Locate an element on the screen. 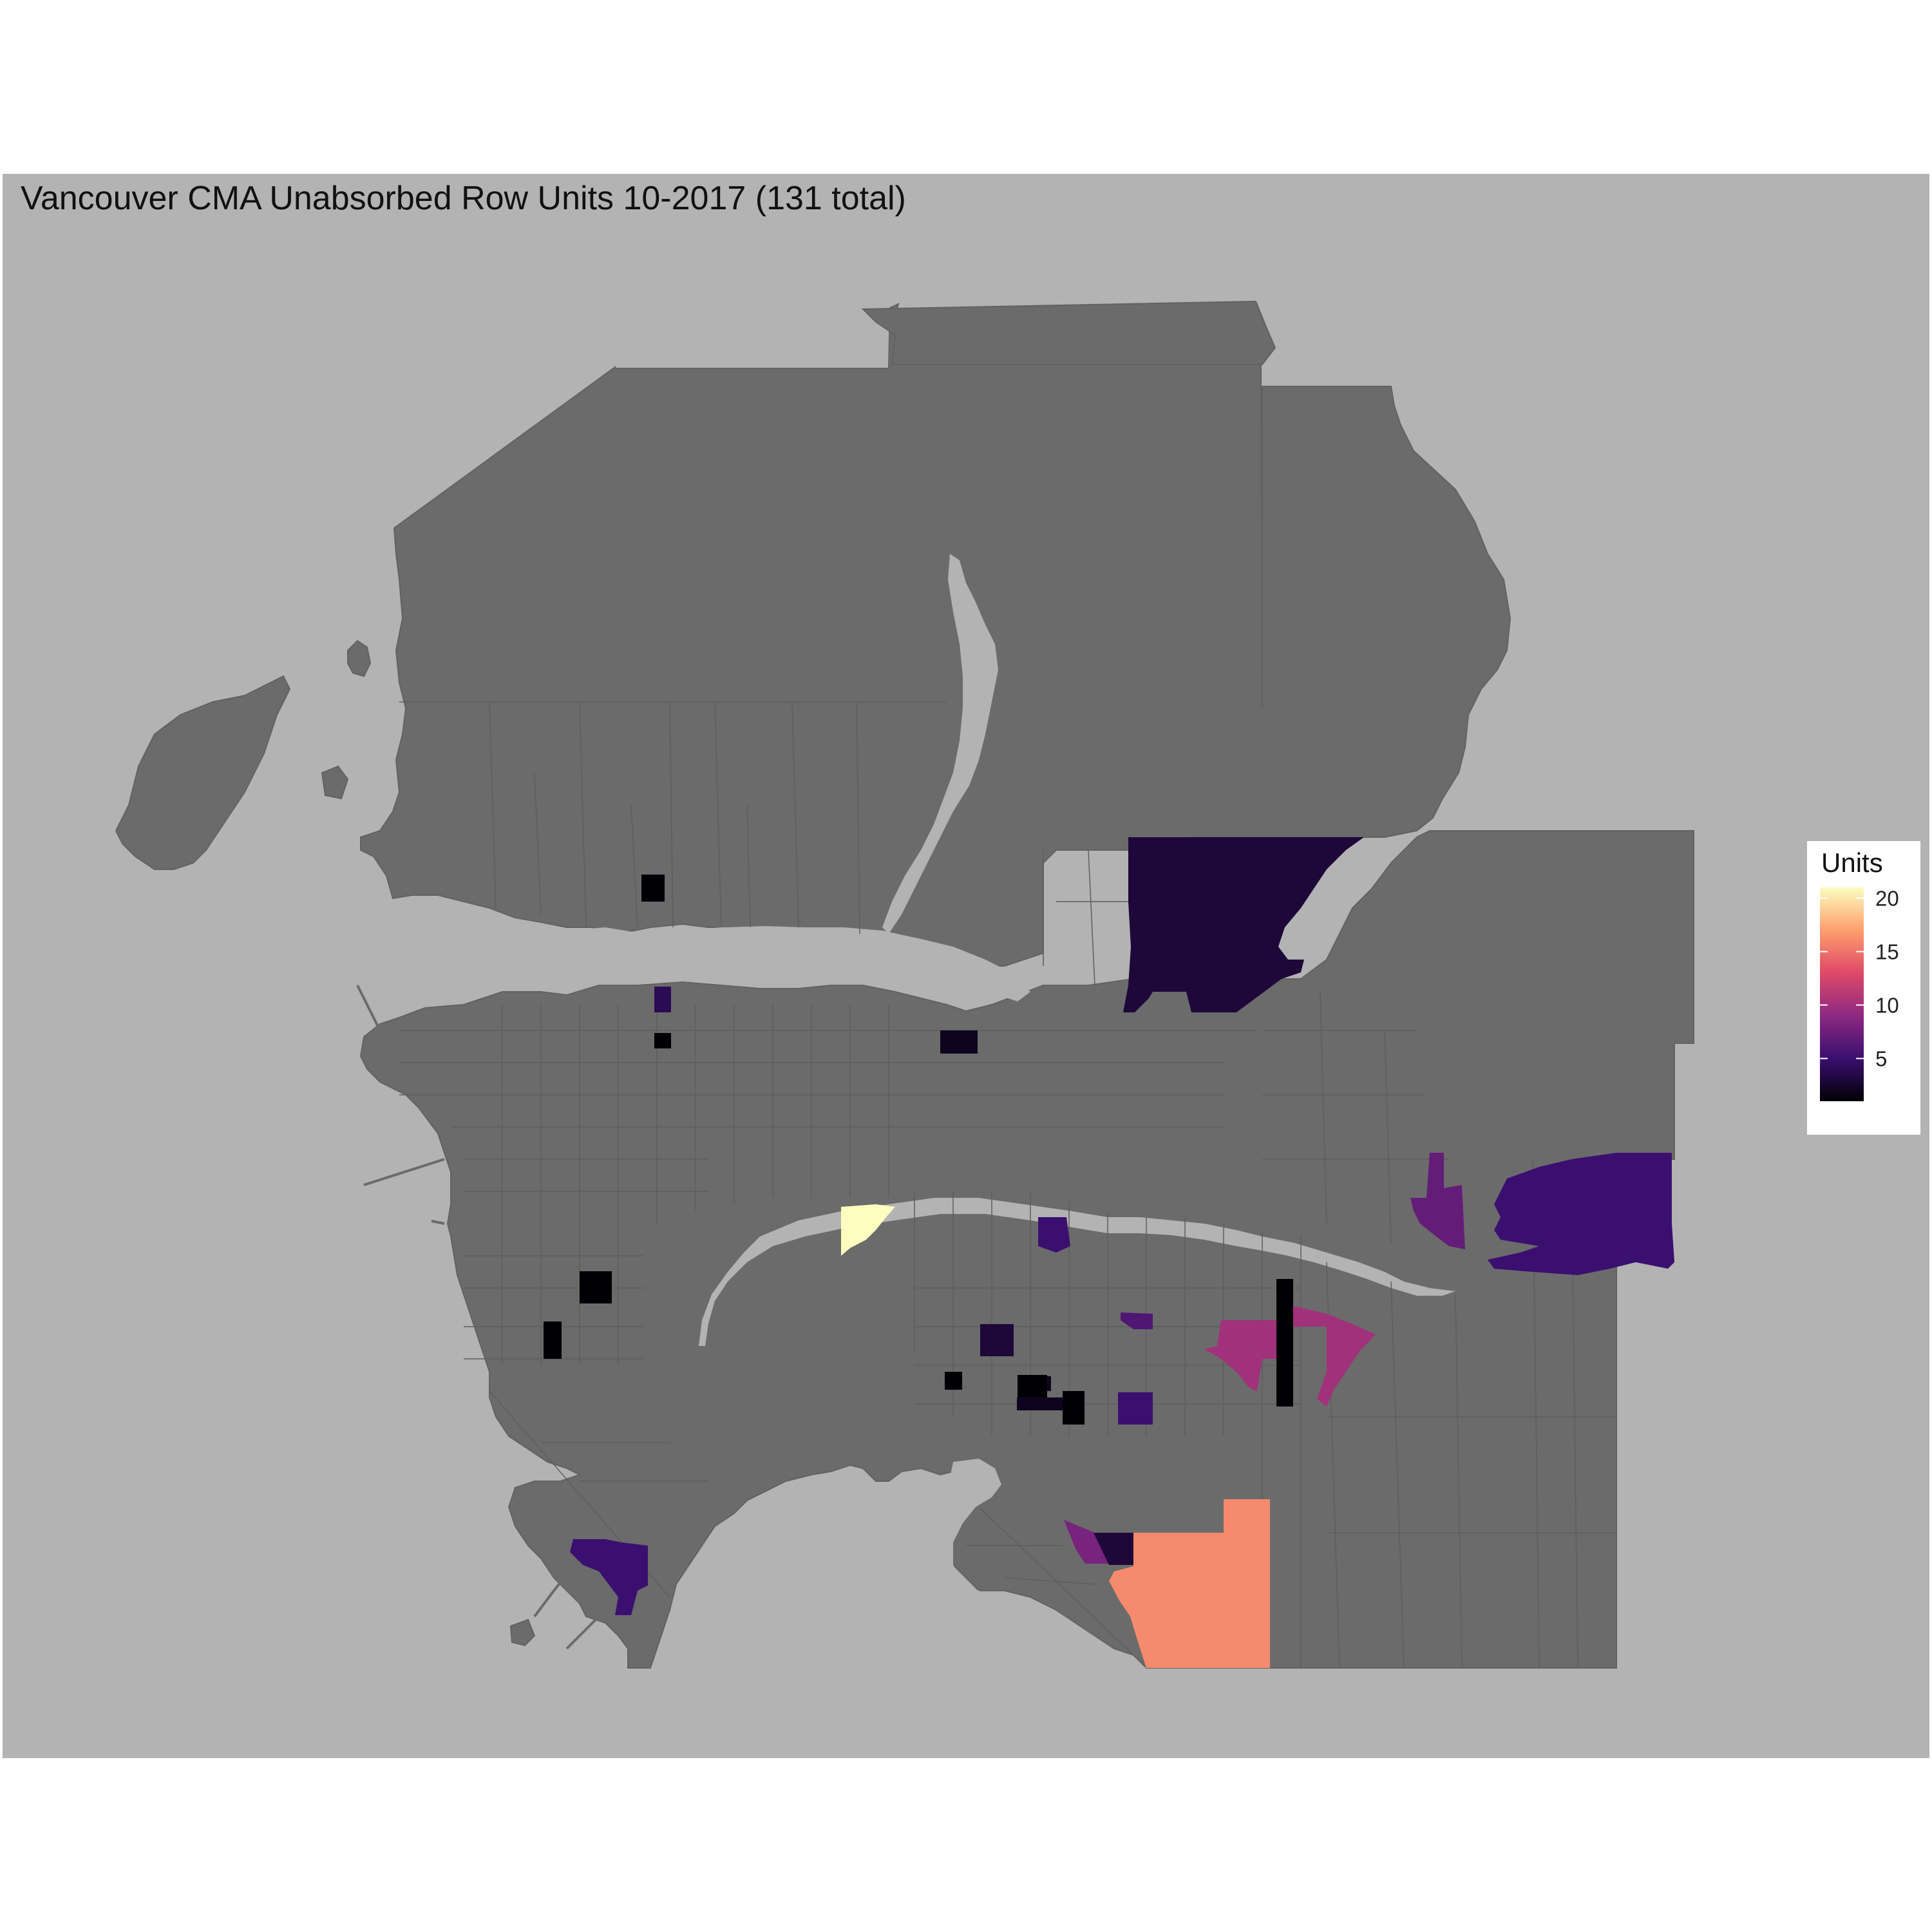 The width and height of the screenshot is (1932, 1932). region-surrey-block-d is located at coordinates (1073, 1408).